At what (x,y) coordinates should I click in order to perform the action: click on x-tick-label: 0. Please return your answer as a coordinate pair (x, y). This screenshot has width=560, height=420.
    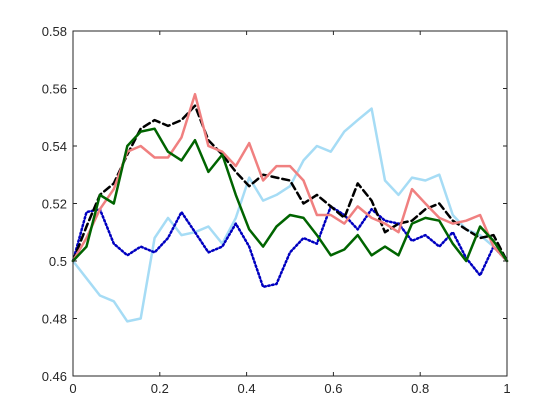
    Looking at the image, I should click on (72, 388).